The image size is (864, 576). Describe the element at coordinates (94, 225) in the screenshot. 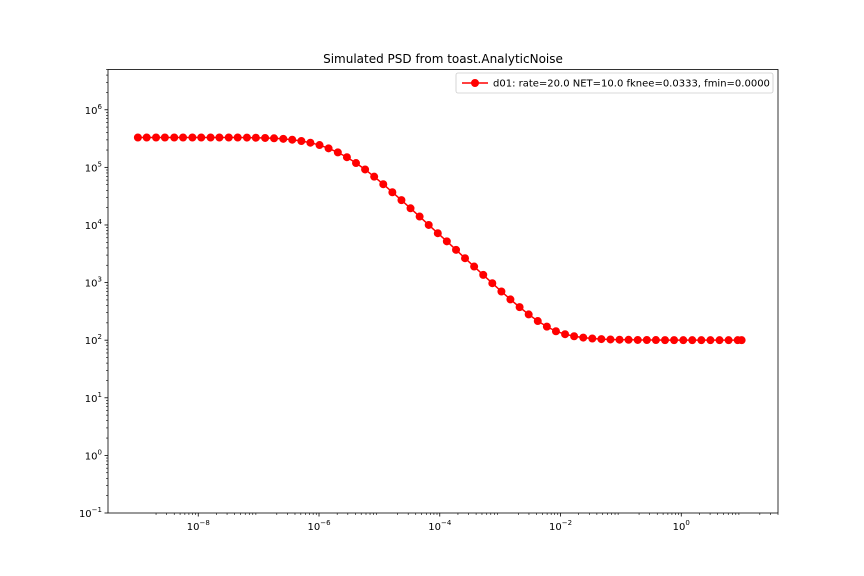

I see `y-tick-label: 10⁴` at that location.